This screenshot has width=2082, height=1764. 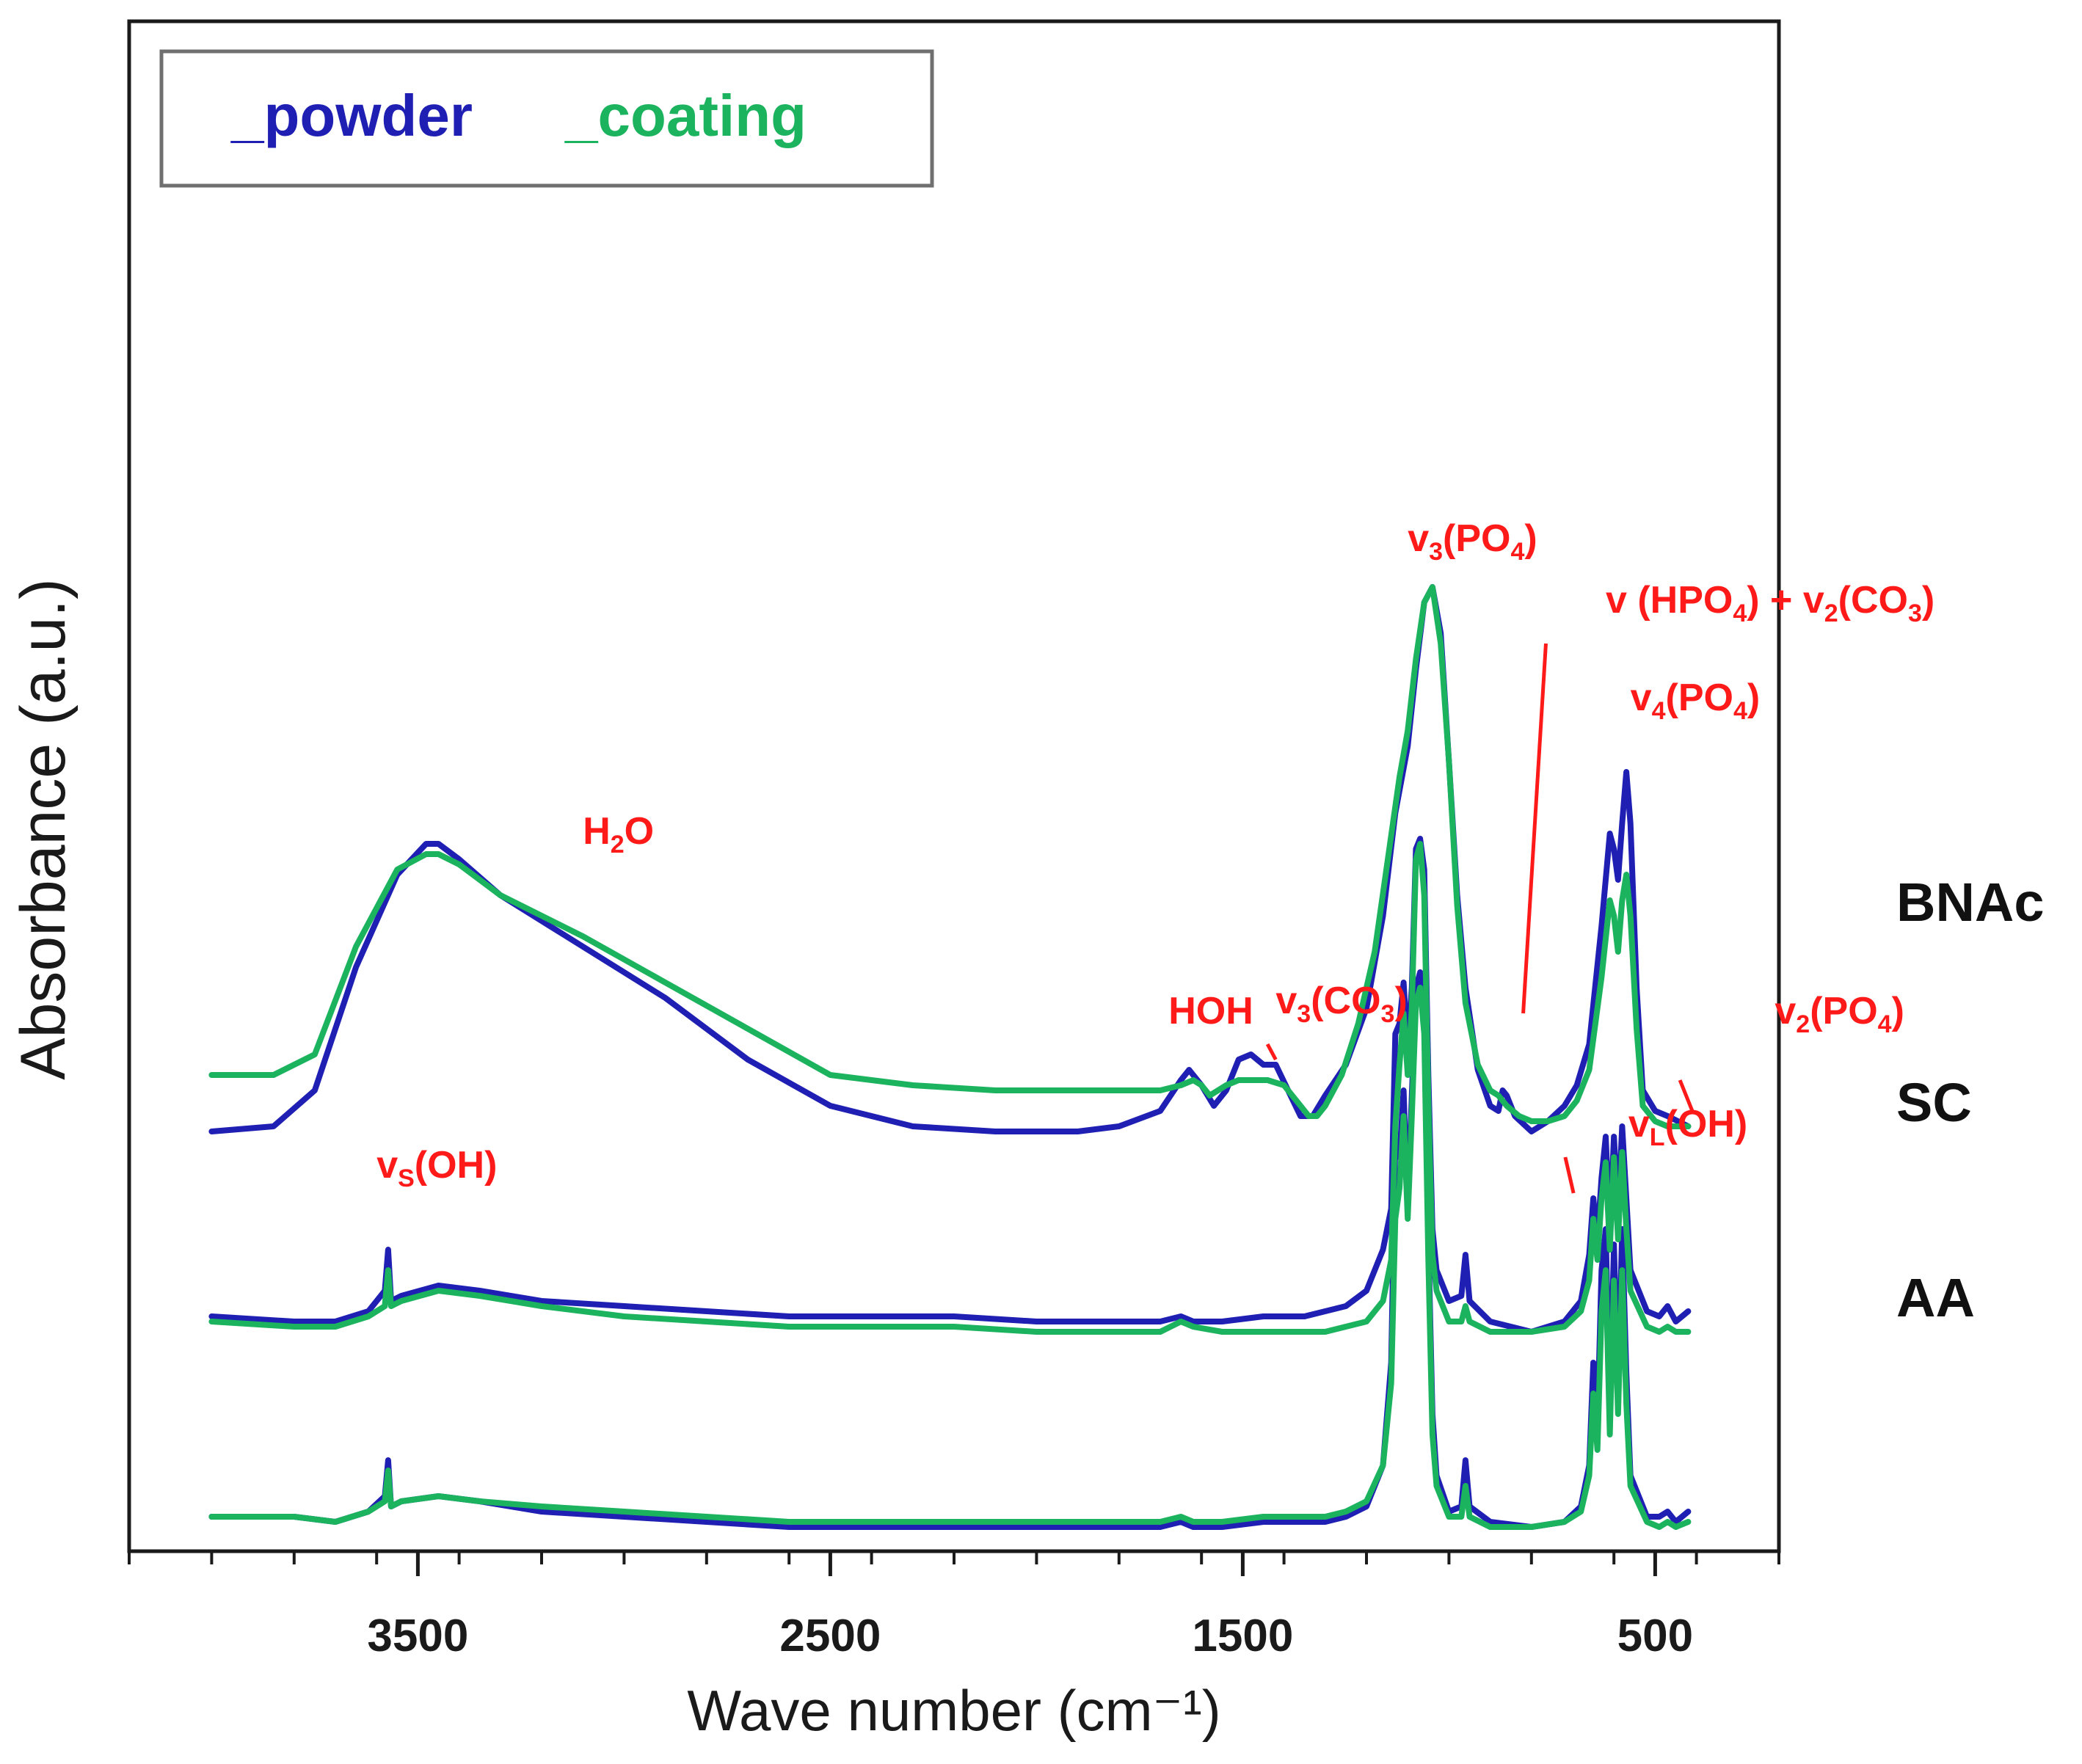 I want to click on annotation-v3po4-part: (PO, so click(x=1476, y=538).